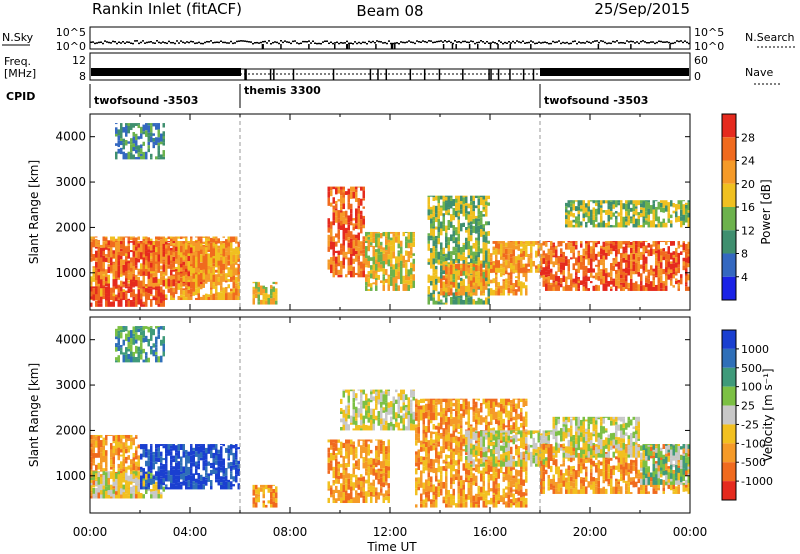  What do you see at coordinates (20, 73) in the screenshot?
I see `freq-label-2: [MHz]` at bounding box center [20, 73].